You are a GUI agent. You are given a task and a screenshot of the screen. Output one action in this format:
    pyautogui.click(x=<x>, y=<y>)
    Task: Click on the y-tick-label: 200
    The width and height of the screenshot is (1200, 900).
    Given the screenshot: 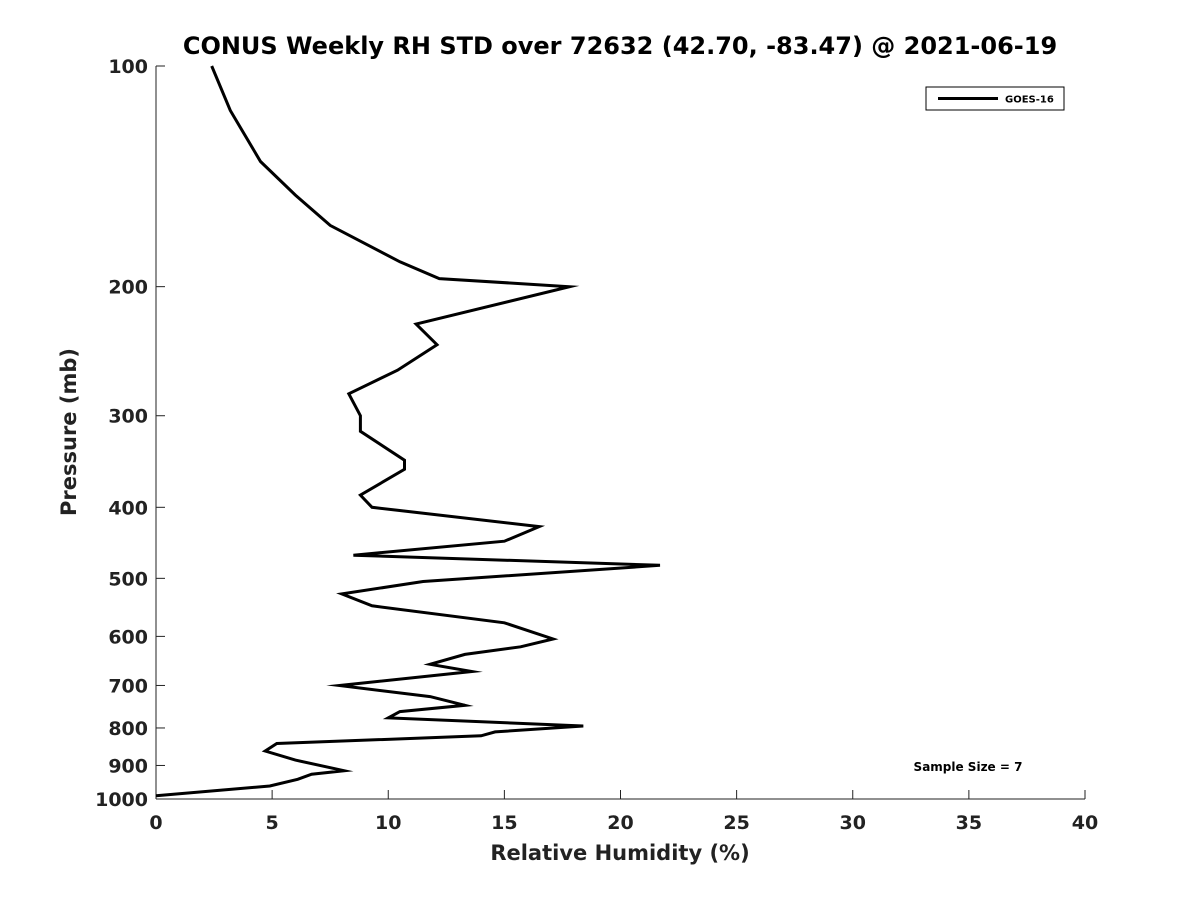 What is the action you would take?
    pyautogui.click(x=128, y=288)
    